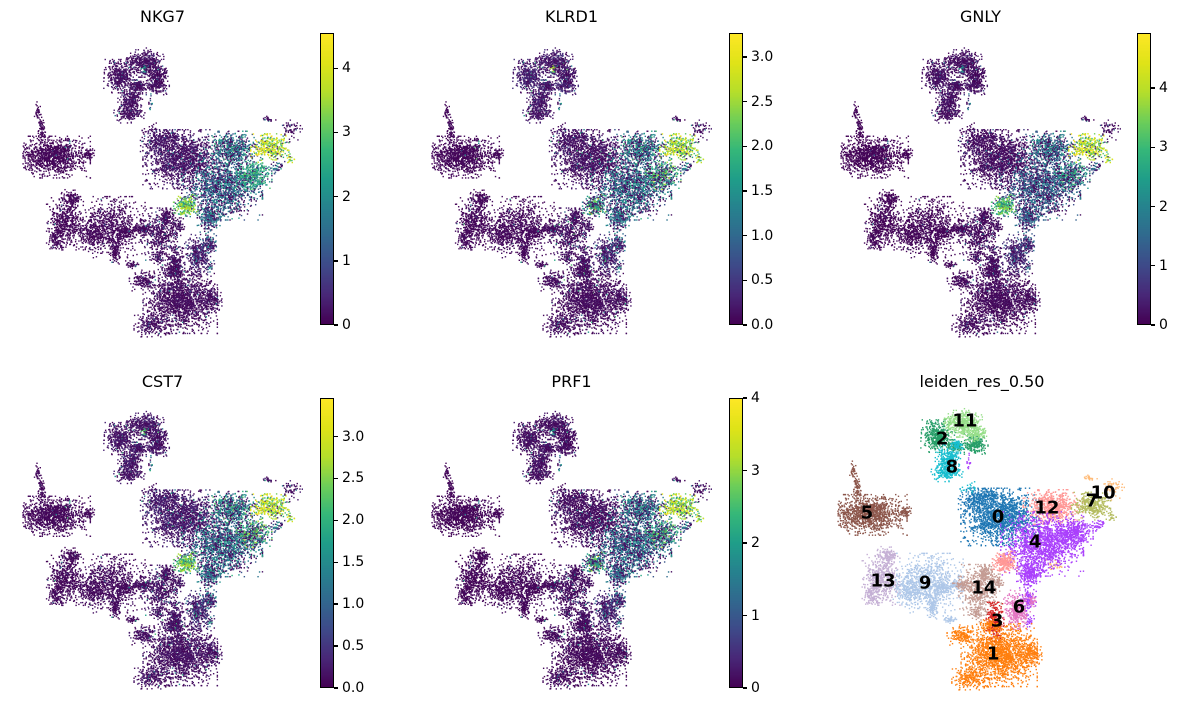  Describe the element at coordinates (1035, 542) in the screenshot. I see `cluster-label-4: 4` at that location.